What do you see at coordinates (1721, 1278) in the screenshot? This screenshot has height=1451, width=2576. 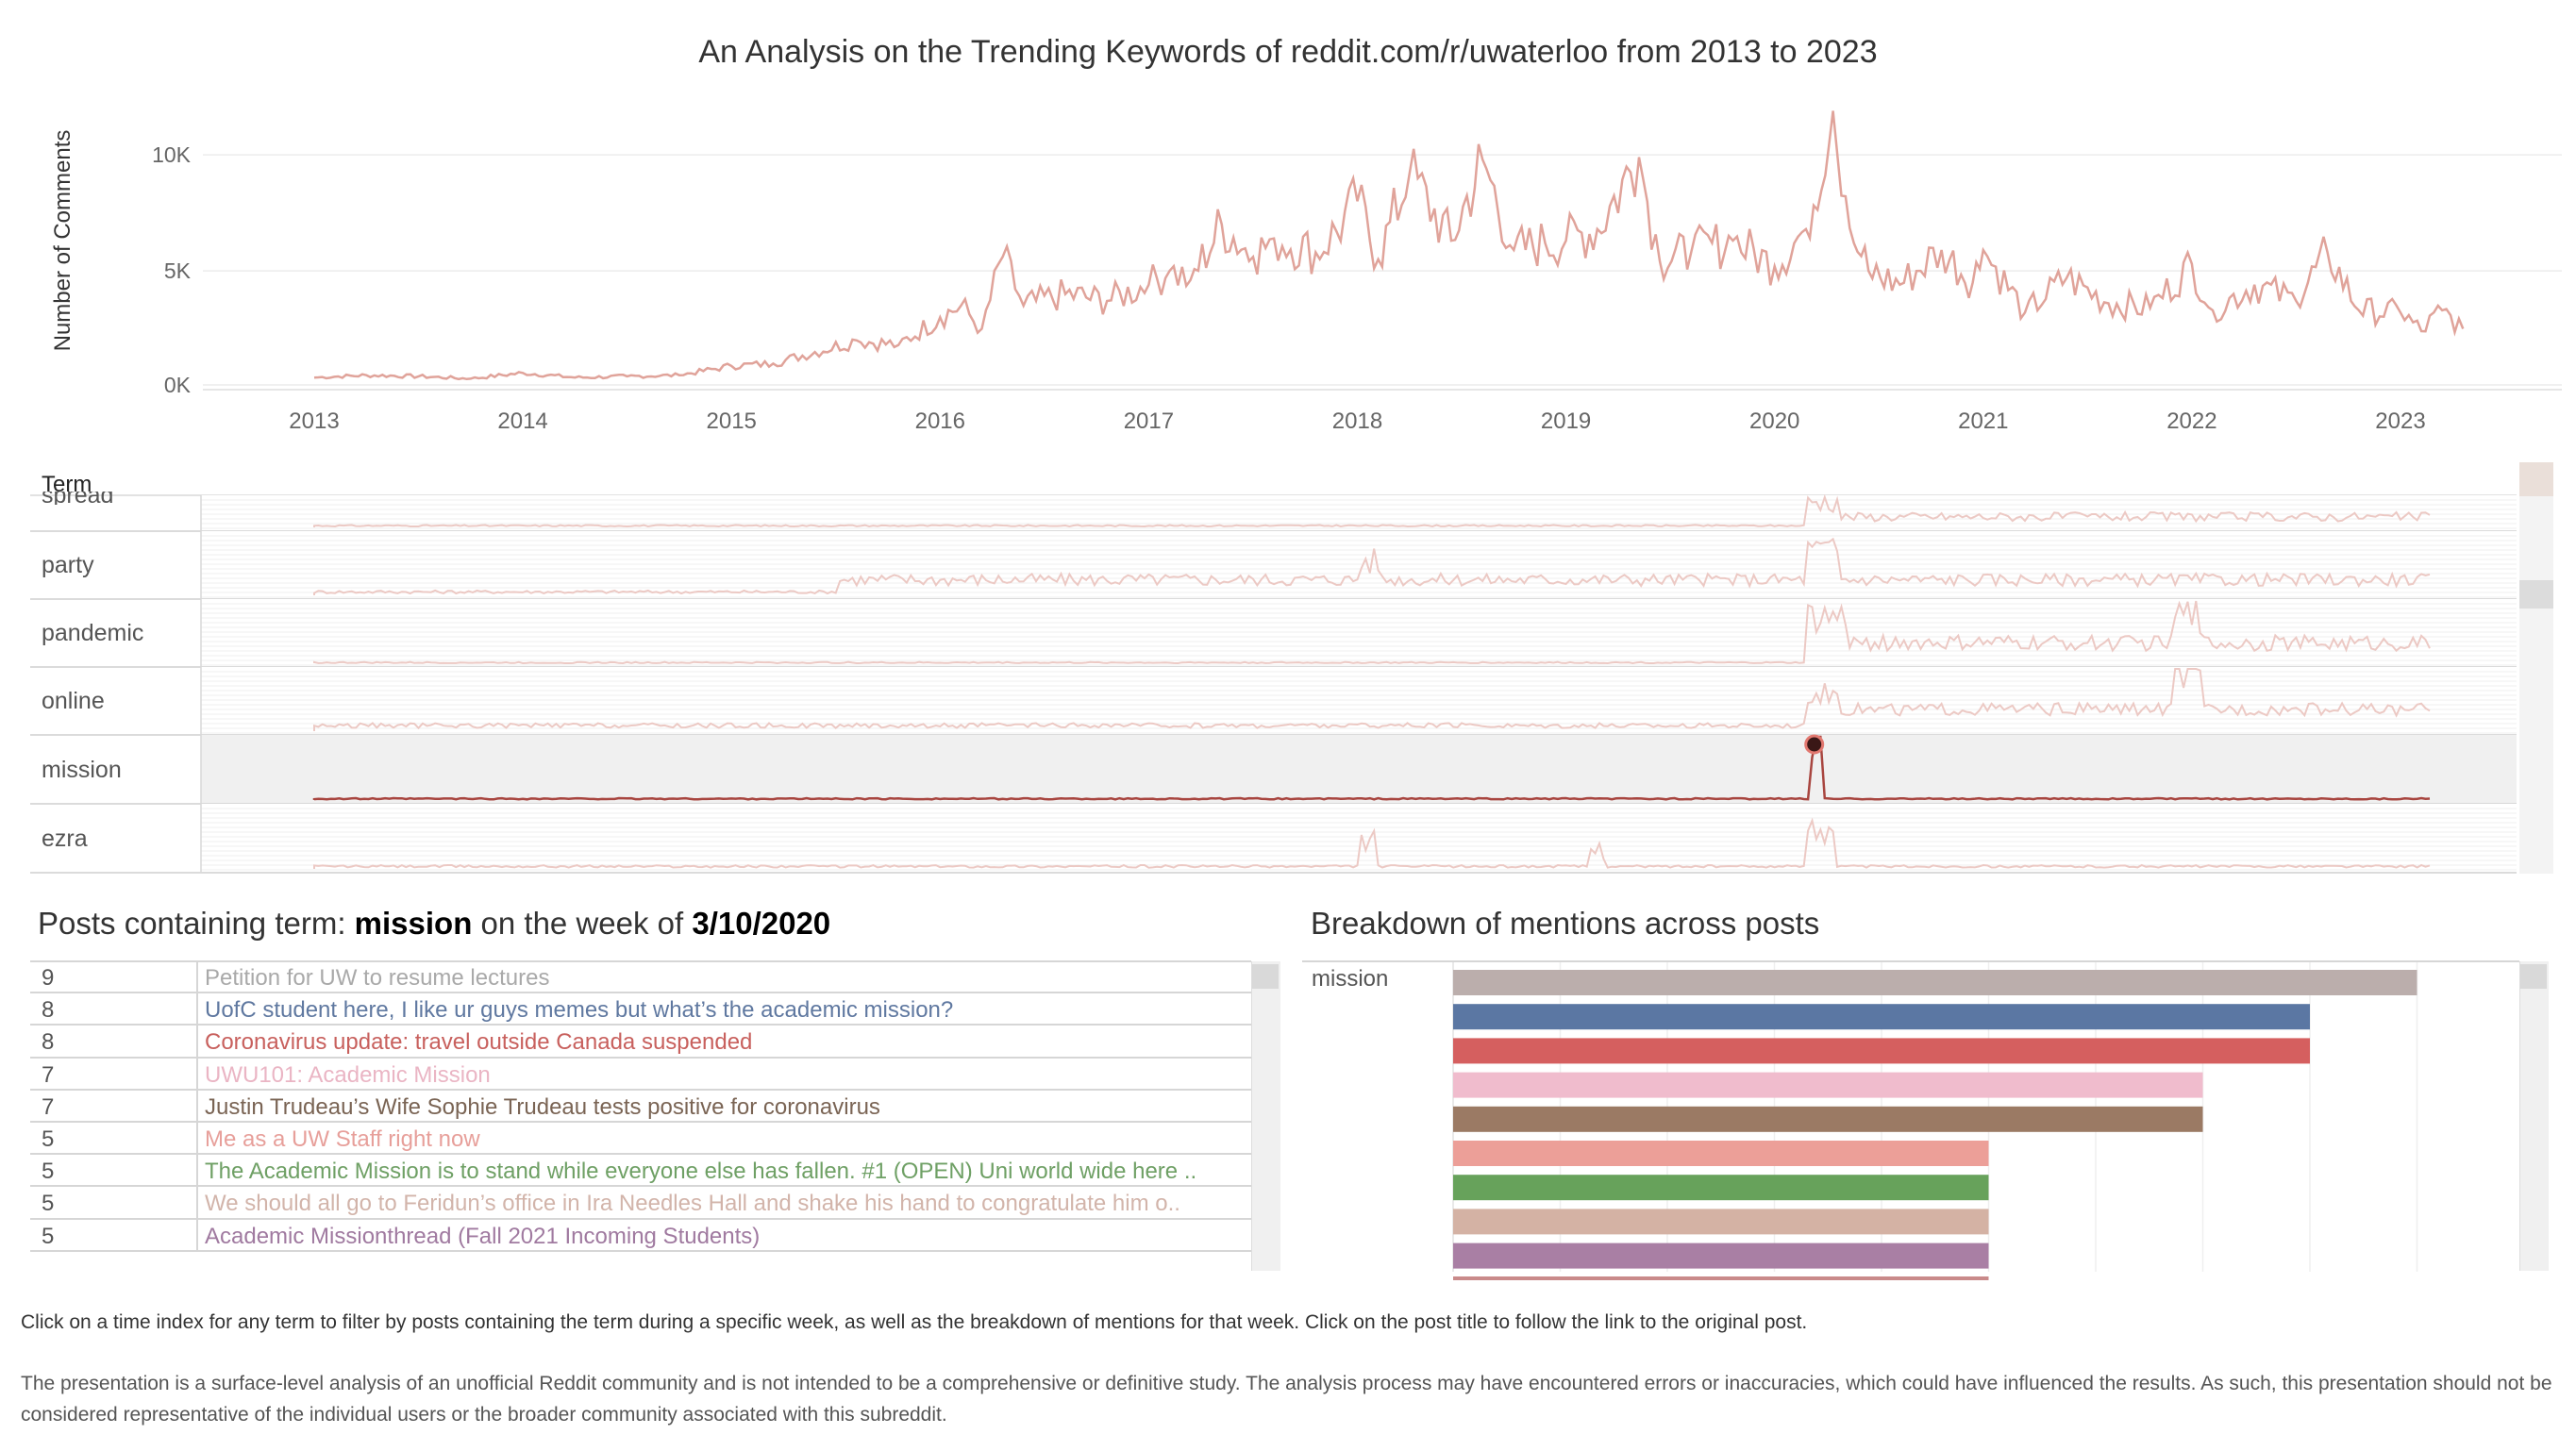 I see `breakdown-bar-partial` at bounding box center [1721, 1278].